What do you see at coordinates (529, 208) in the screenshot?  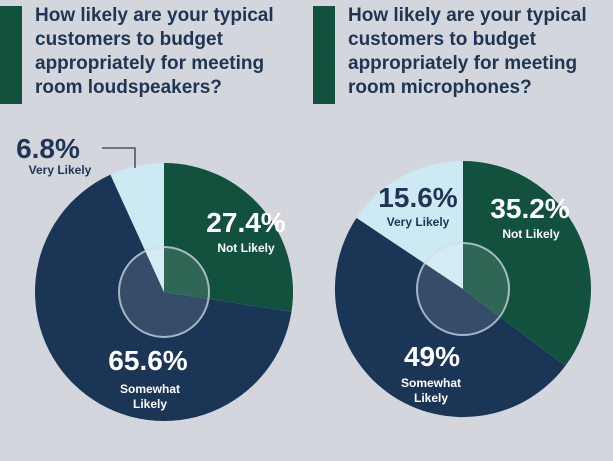 I see `data-label-value: 35.2%` at bounding box center [529, 208].